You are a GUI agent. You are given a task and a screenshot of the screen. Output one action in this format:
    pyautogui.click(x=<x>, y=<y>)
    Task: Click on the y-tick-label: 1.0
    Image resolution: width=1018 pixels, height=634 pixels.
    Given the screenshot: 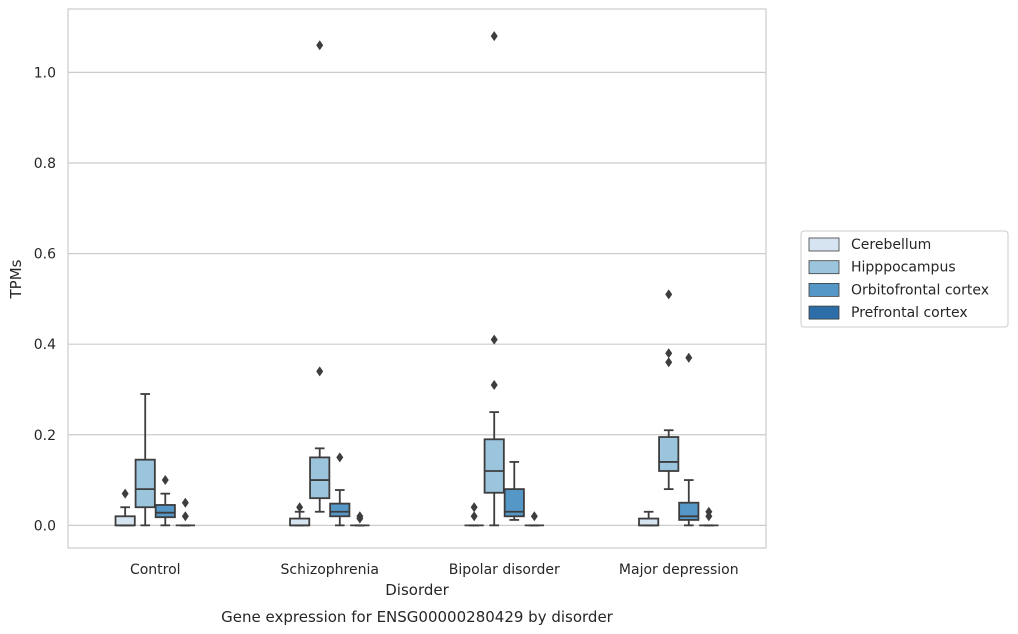 What is the action you would take?
    pyautogui.click(x=45, y=73)
    